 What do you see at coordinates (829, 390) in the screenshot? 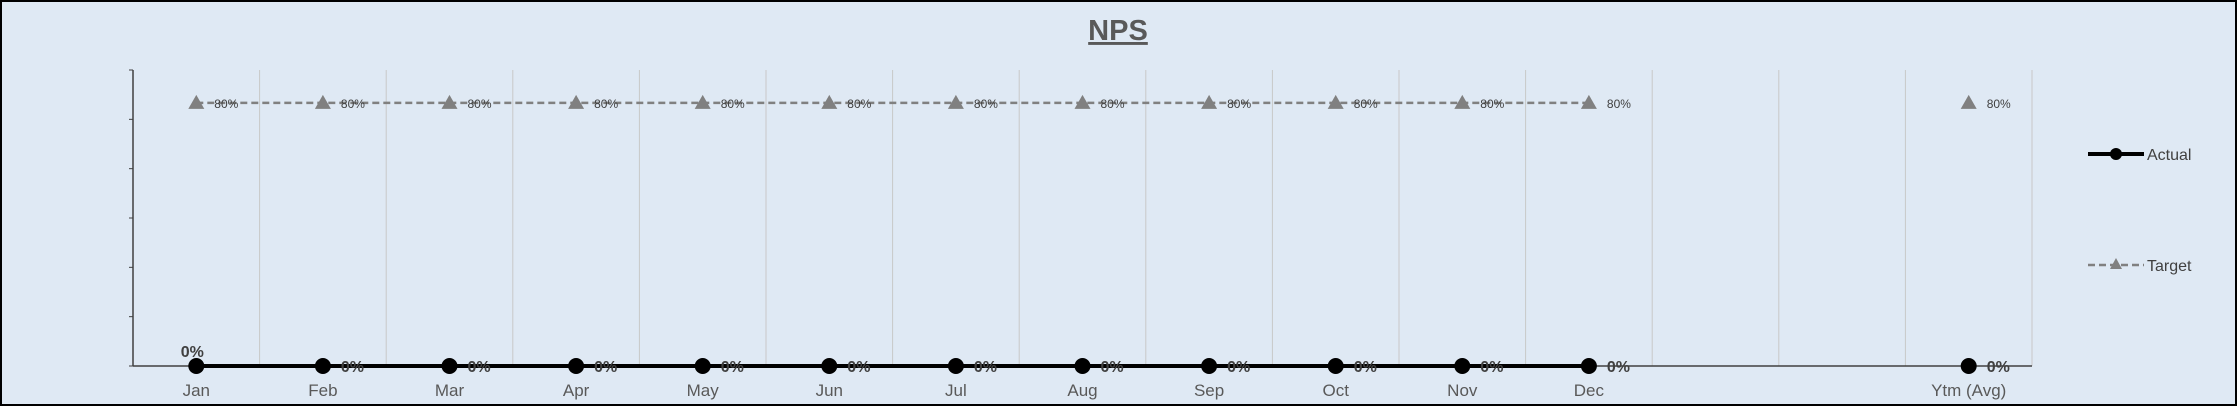
I see `x-tick-label: Jun` at bounding box center [829, 390].